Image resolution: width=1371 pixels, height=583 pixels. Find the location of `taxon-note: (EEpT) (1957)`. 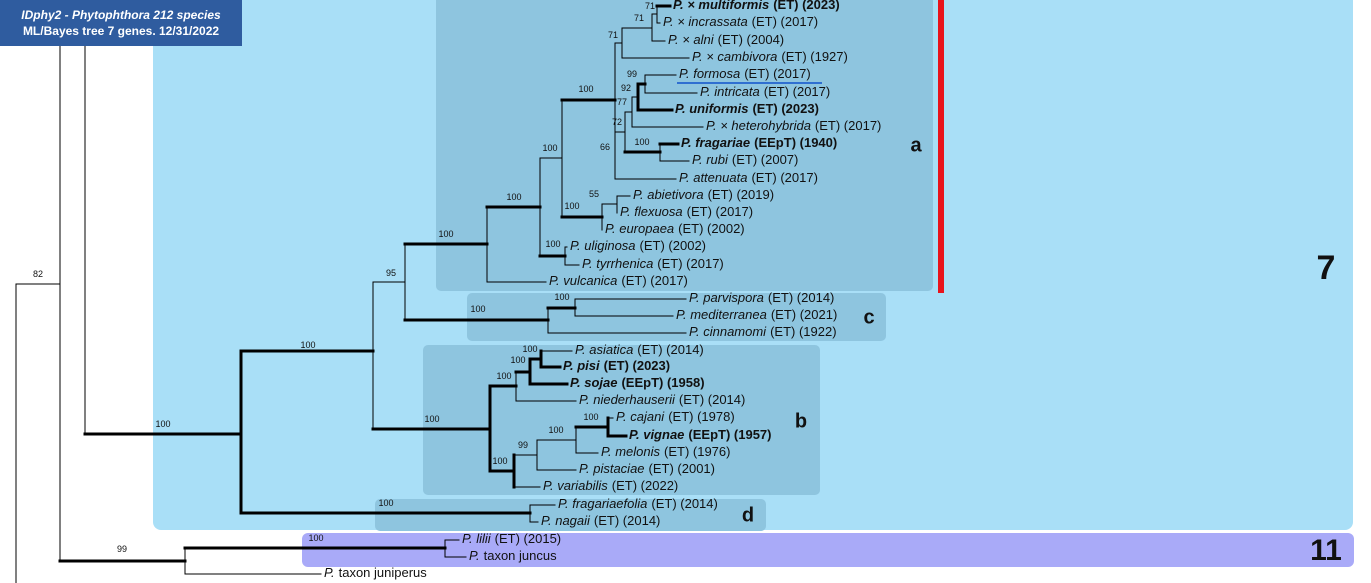

taxon-note: (EEpT) (1957) is located at coordinates (729, 434).